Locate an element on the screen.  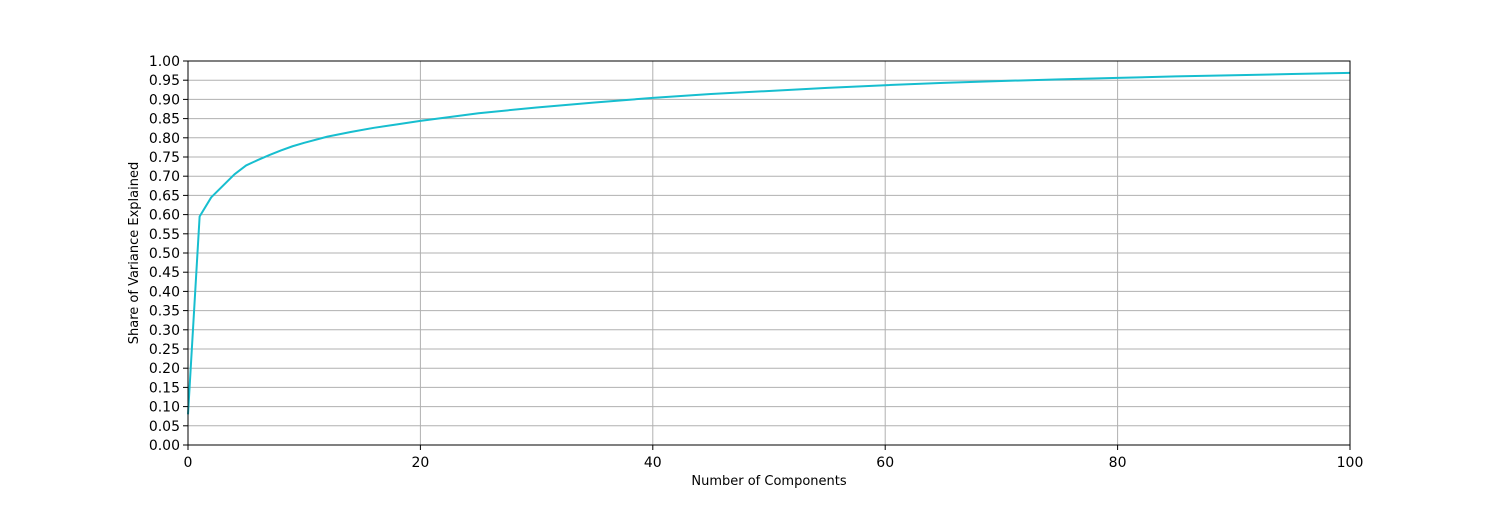
x-tick-label: 80 is located at coordinates (1118, 463).